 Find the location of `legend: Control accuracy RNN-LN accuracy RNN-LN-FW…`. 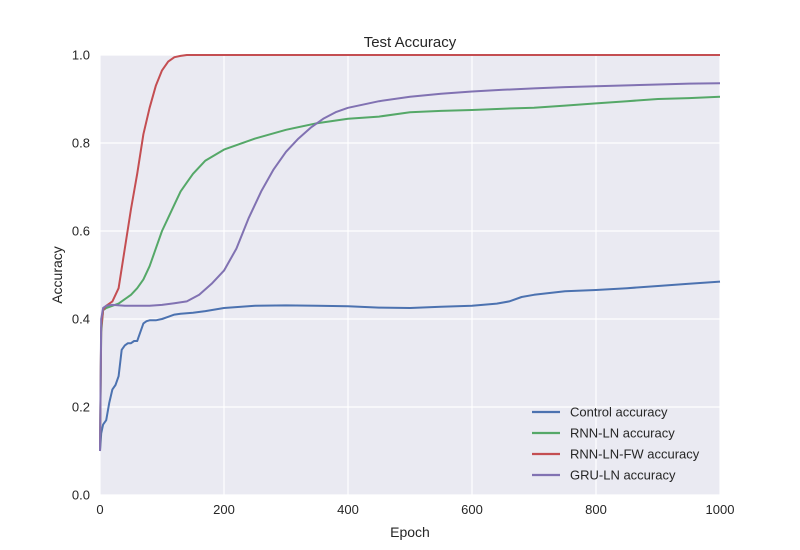

legend: Control accuracy RNN-LN accuracy RNN-LN-FW… is located at coordinates (616, 444).